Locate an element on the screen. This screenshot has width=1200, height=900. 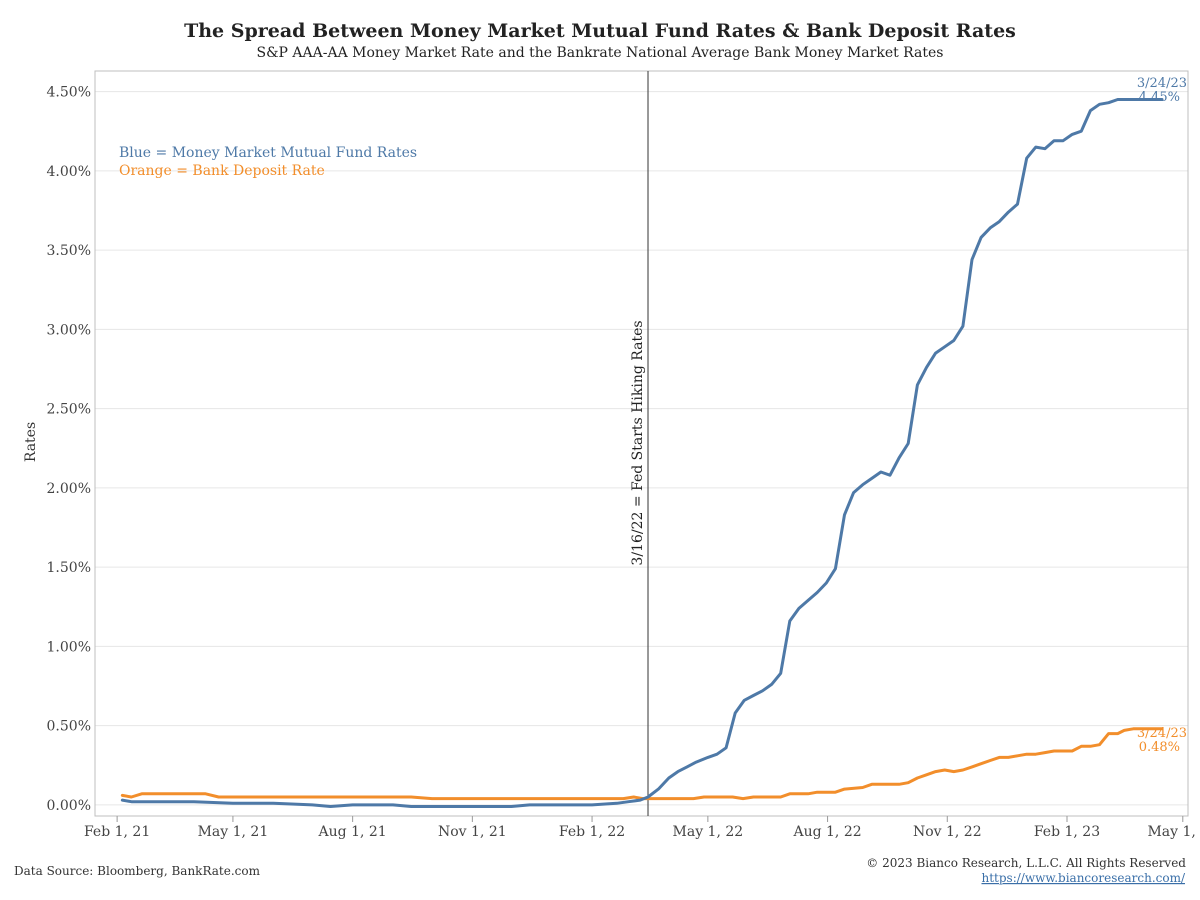
blue-end-value: 4.45% is located at coordinates (1159, 97).